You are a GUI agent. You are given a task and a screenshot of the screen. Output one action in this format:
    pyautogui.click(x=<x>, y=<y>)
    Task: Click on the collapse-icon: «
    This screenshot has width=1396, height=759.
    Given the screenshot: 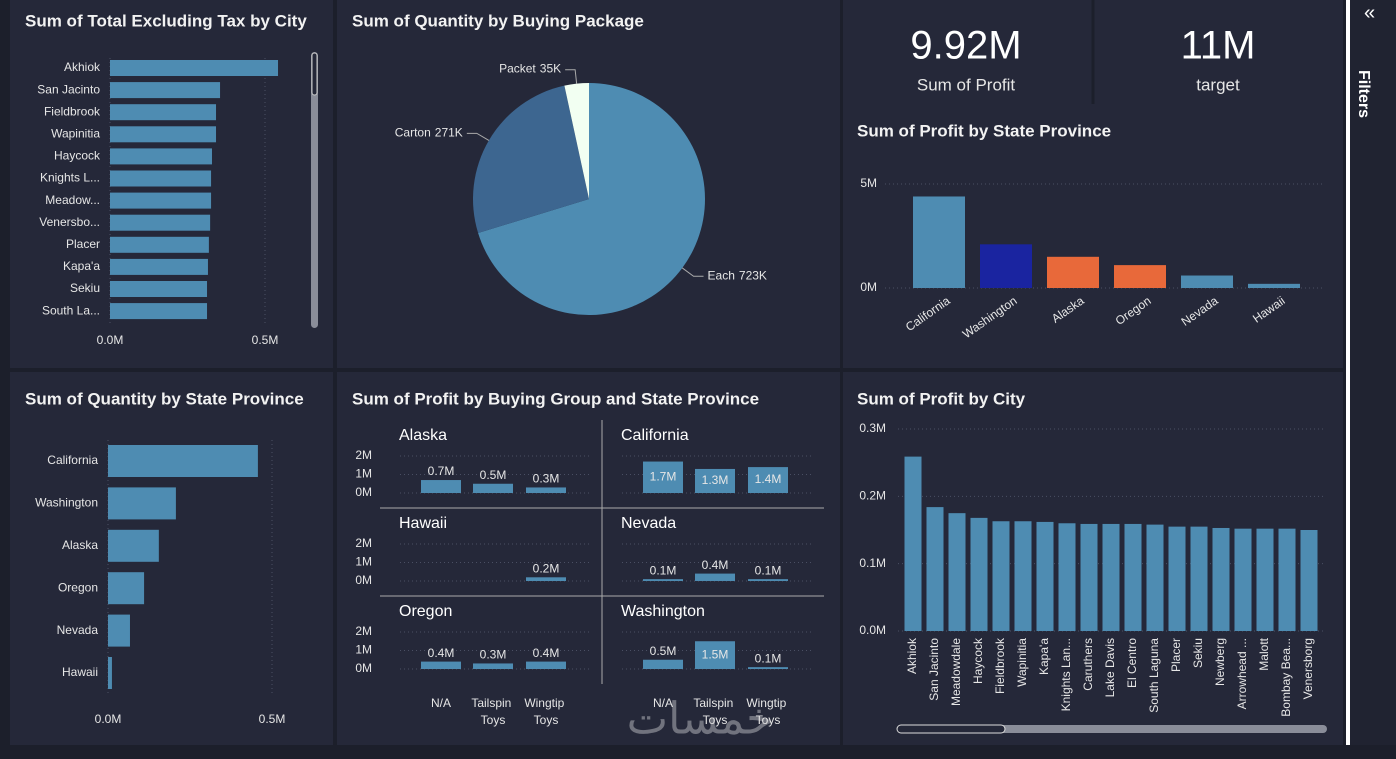 What is the action you would take?
    pyautogui.click(x=1370, y=13)
    